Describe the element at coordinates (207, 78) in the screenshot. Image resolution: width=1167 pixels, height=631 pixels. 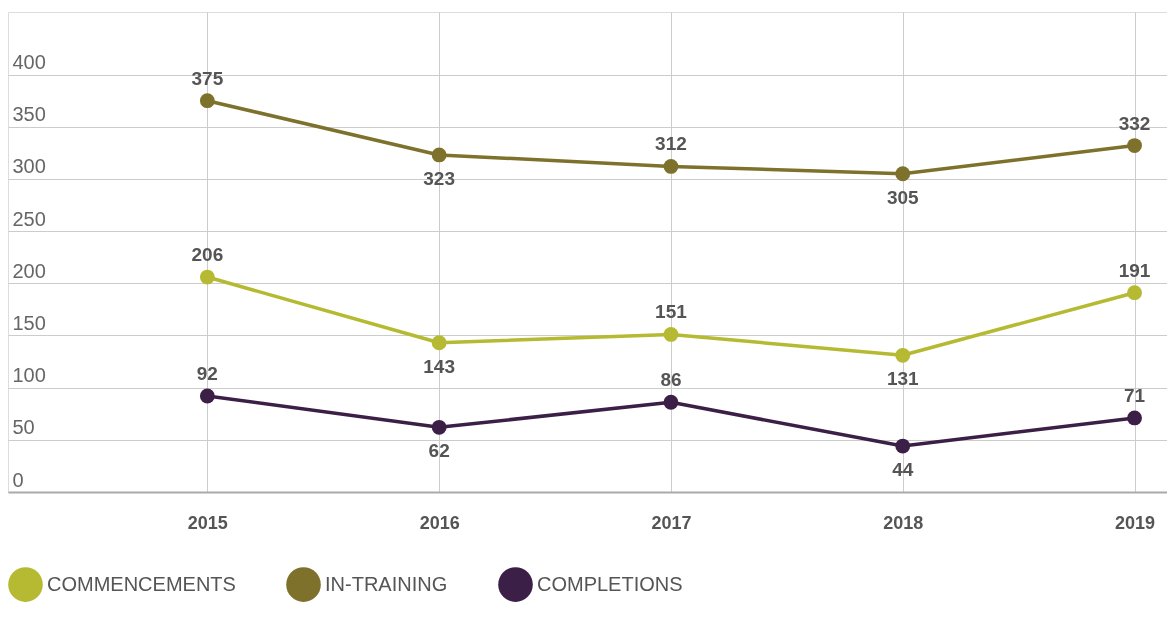
I see `data-label: 375` at that location.